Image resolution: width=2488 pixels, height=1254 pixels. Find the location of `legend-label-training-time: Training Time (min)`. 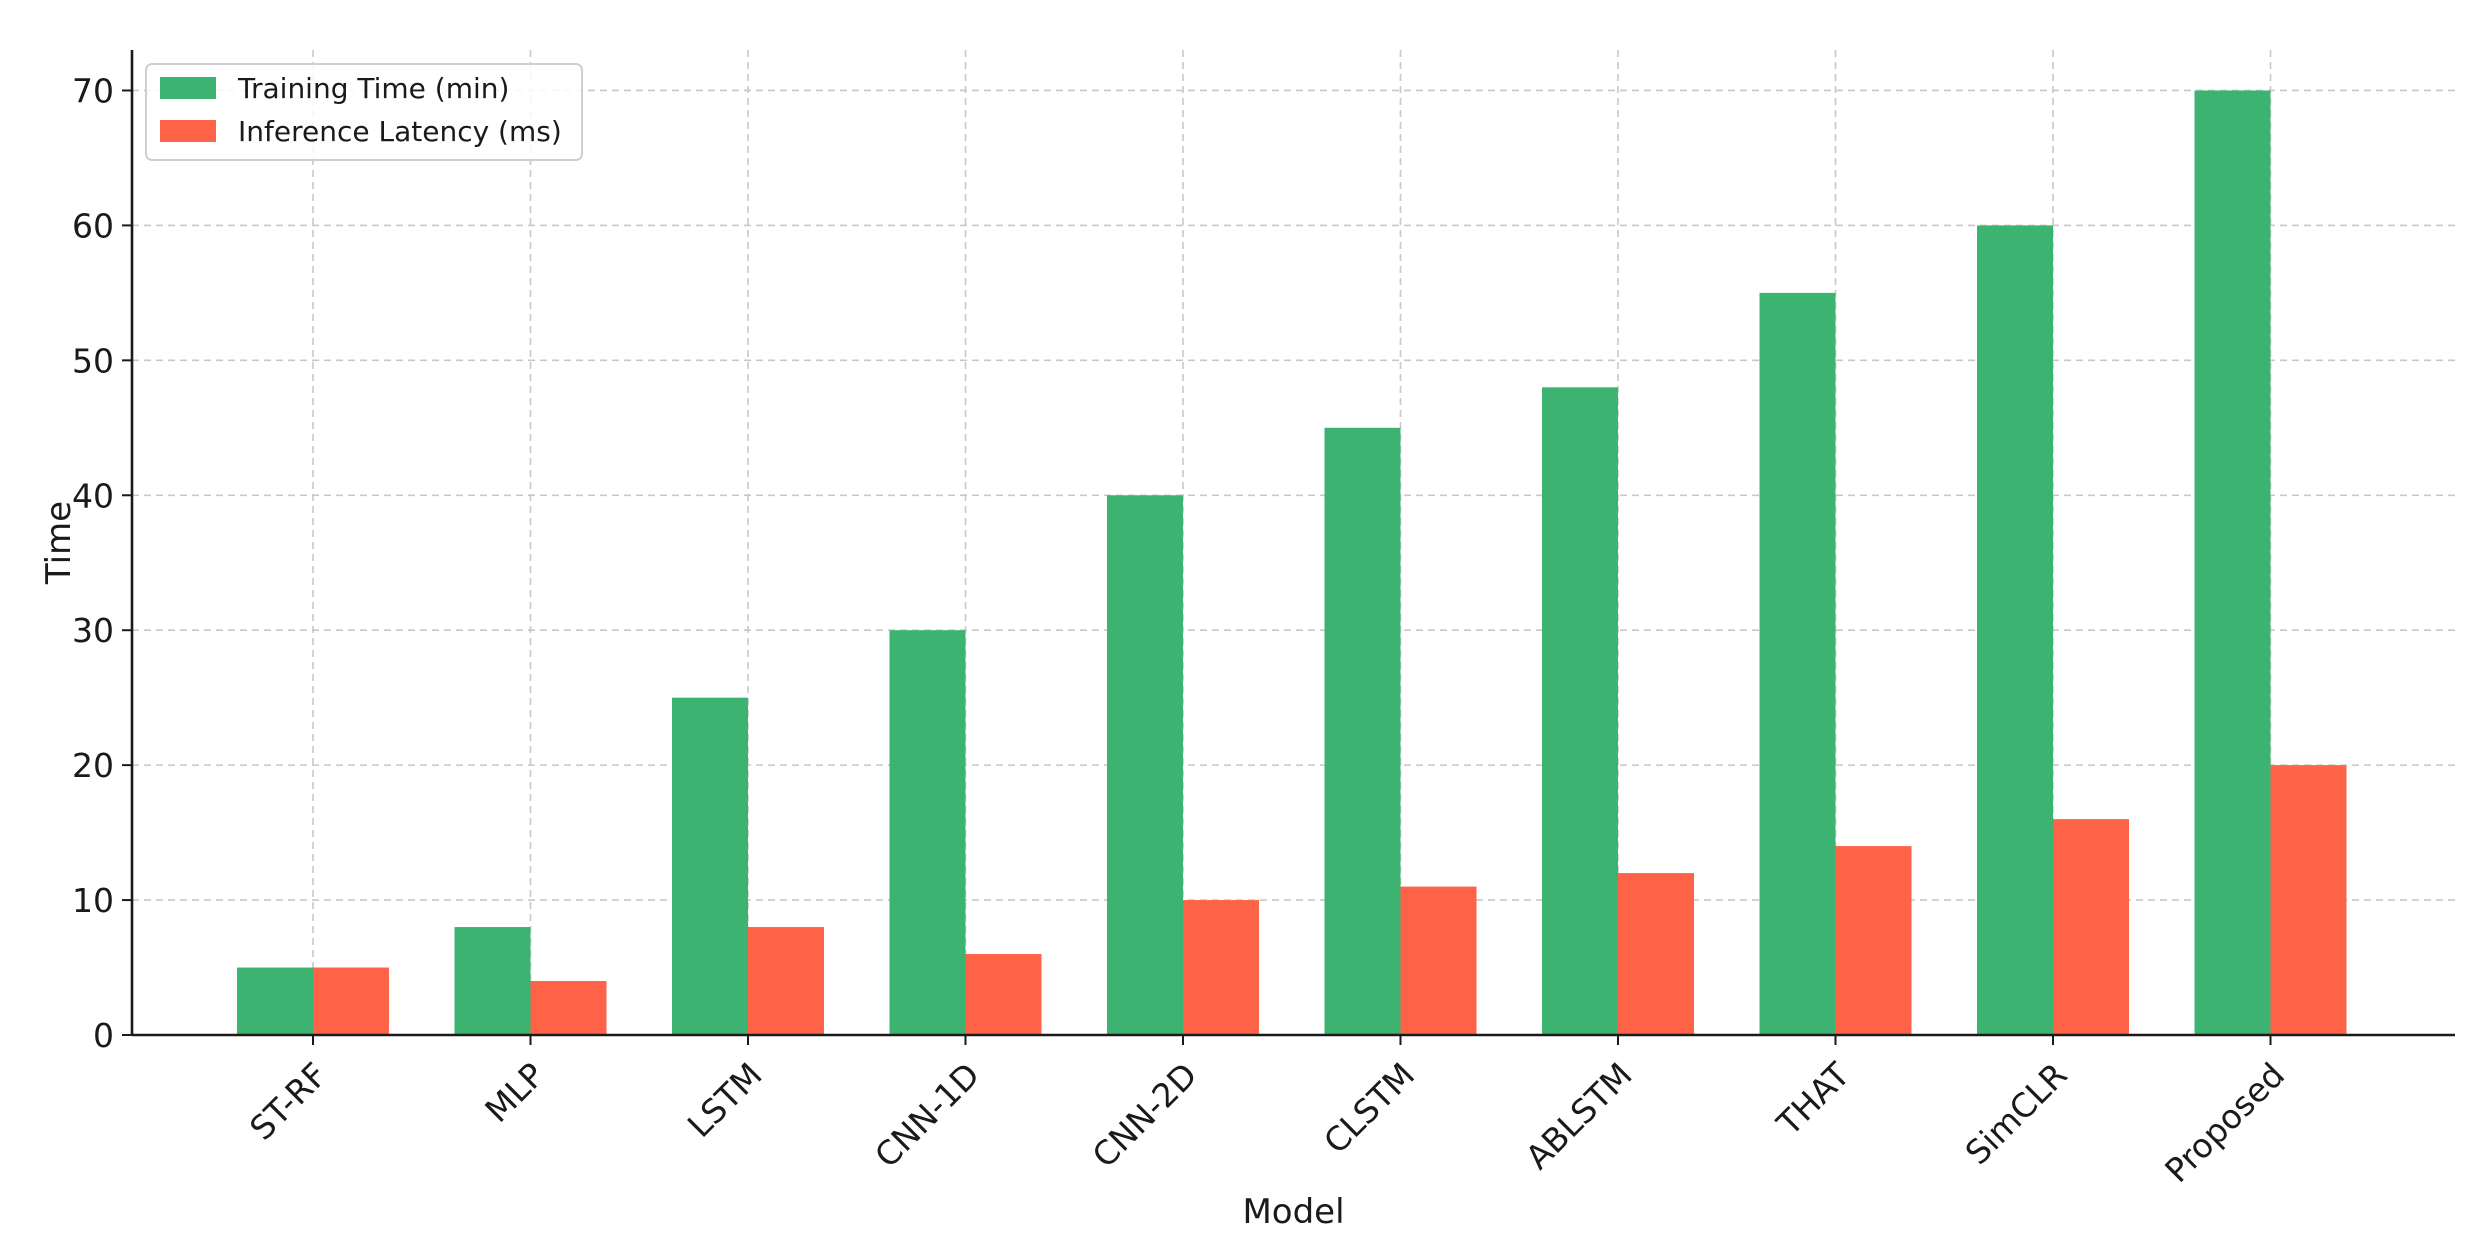

legend-label-training-time: Training Time (min) is located at coordinates (373, 88).